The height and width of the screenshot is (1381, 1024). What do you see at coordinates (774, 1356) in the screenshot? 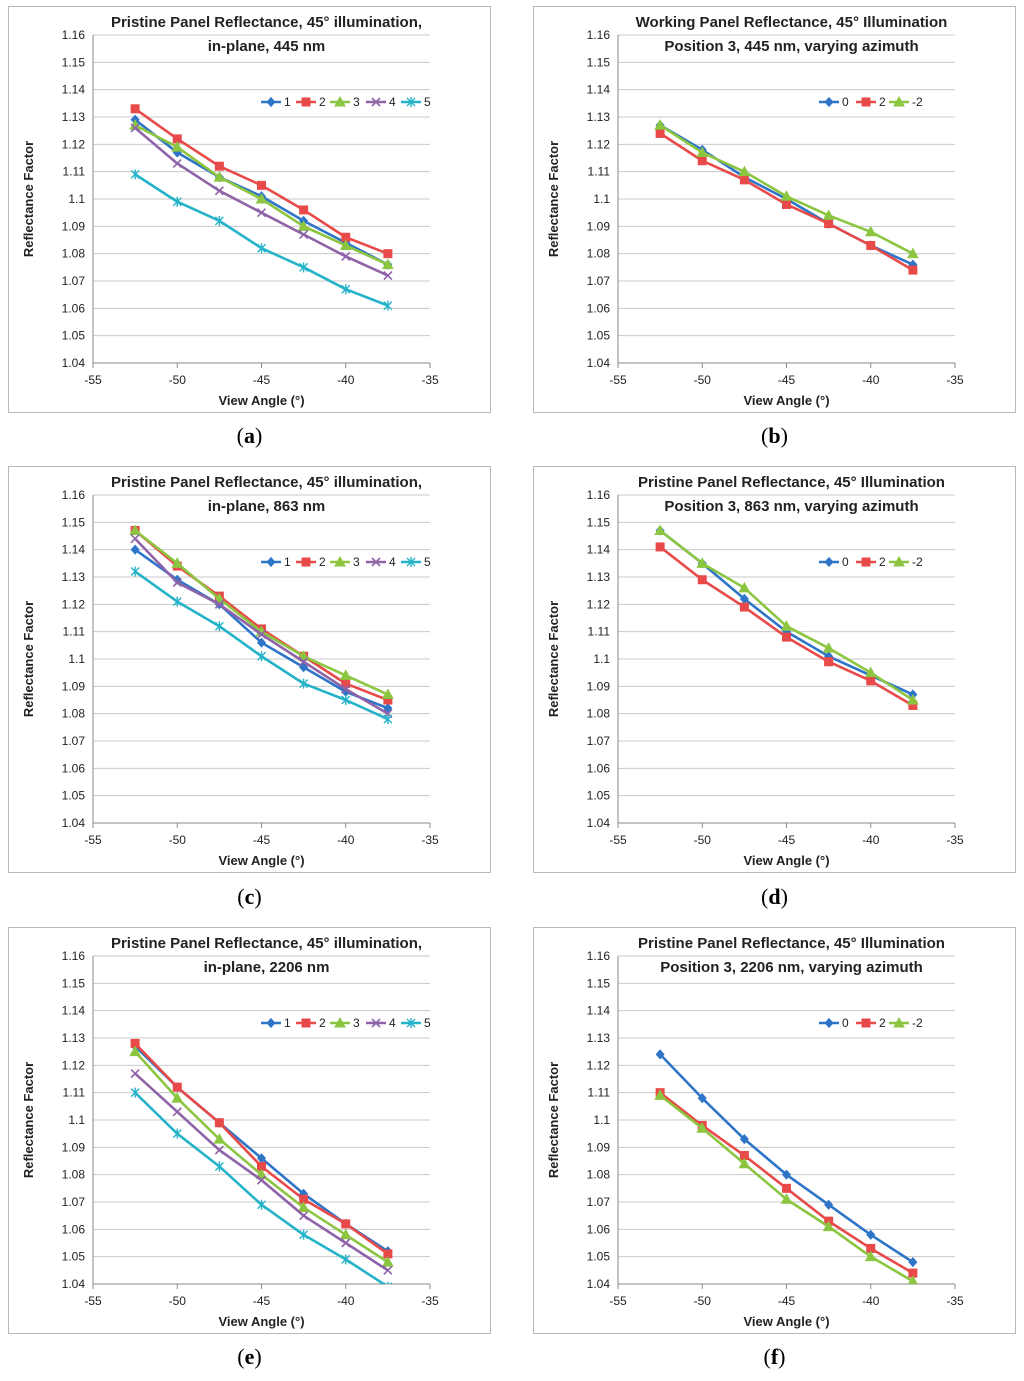
I see `caption-letter-f: f` at bounding box center [774, 1356].